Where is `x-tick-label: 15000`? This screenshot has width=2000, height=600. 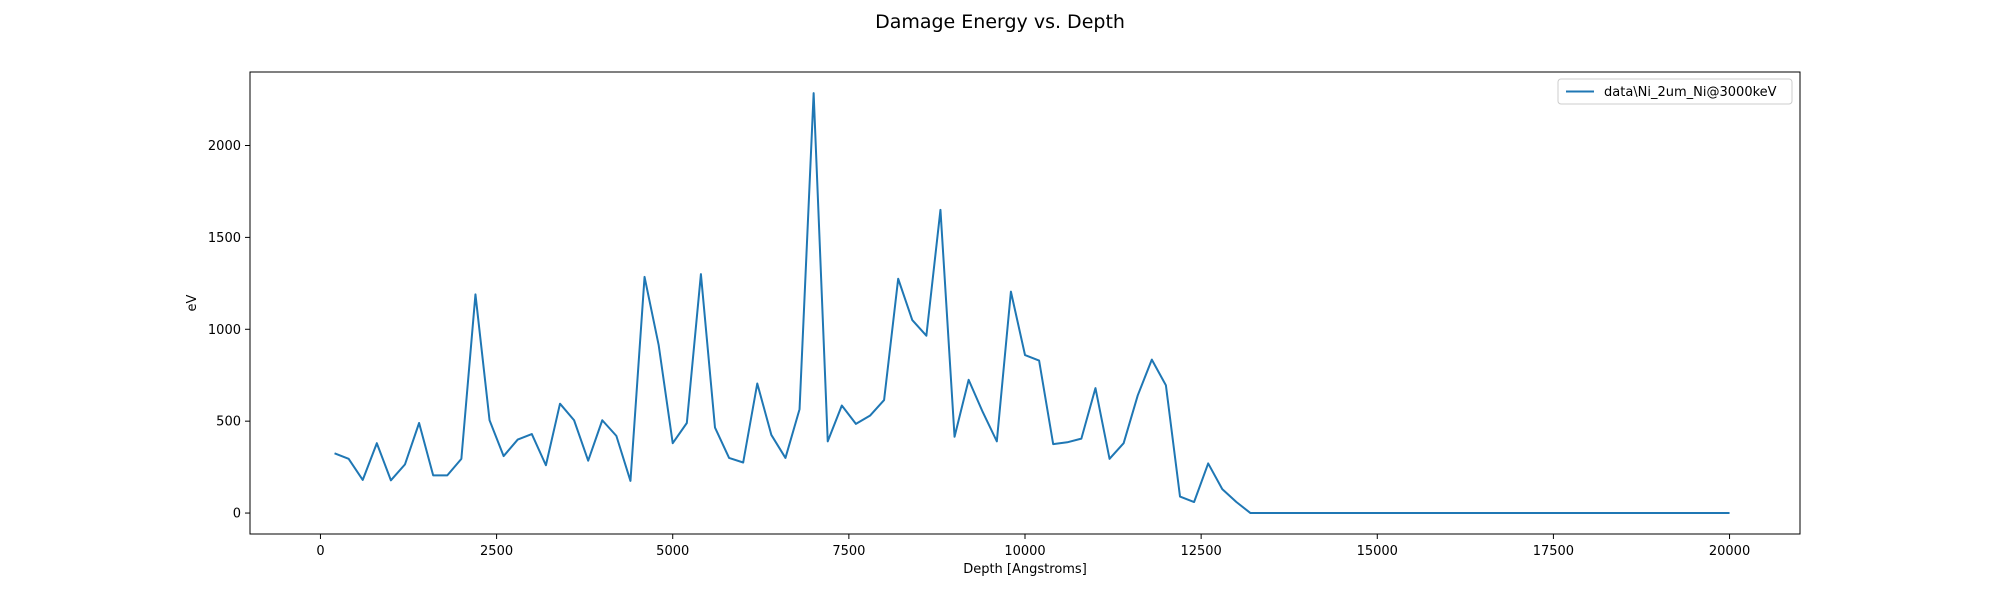 x-tick-label: 15000 is located at coordinates (1377, 551).